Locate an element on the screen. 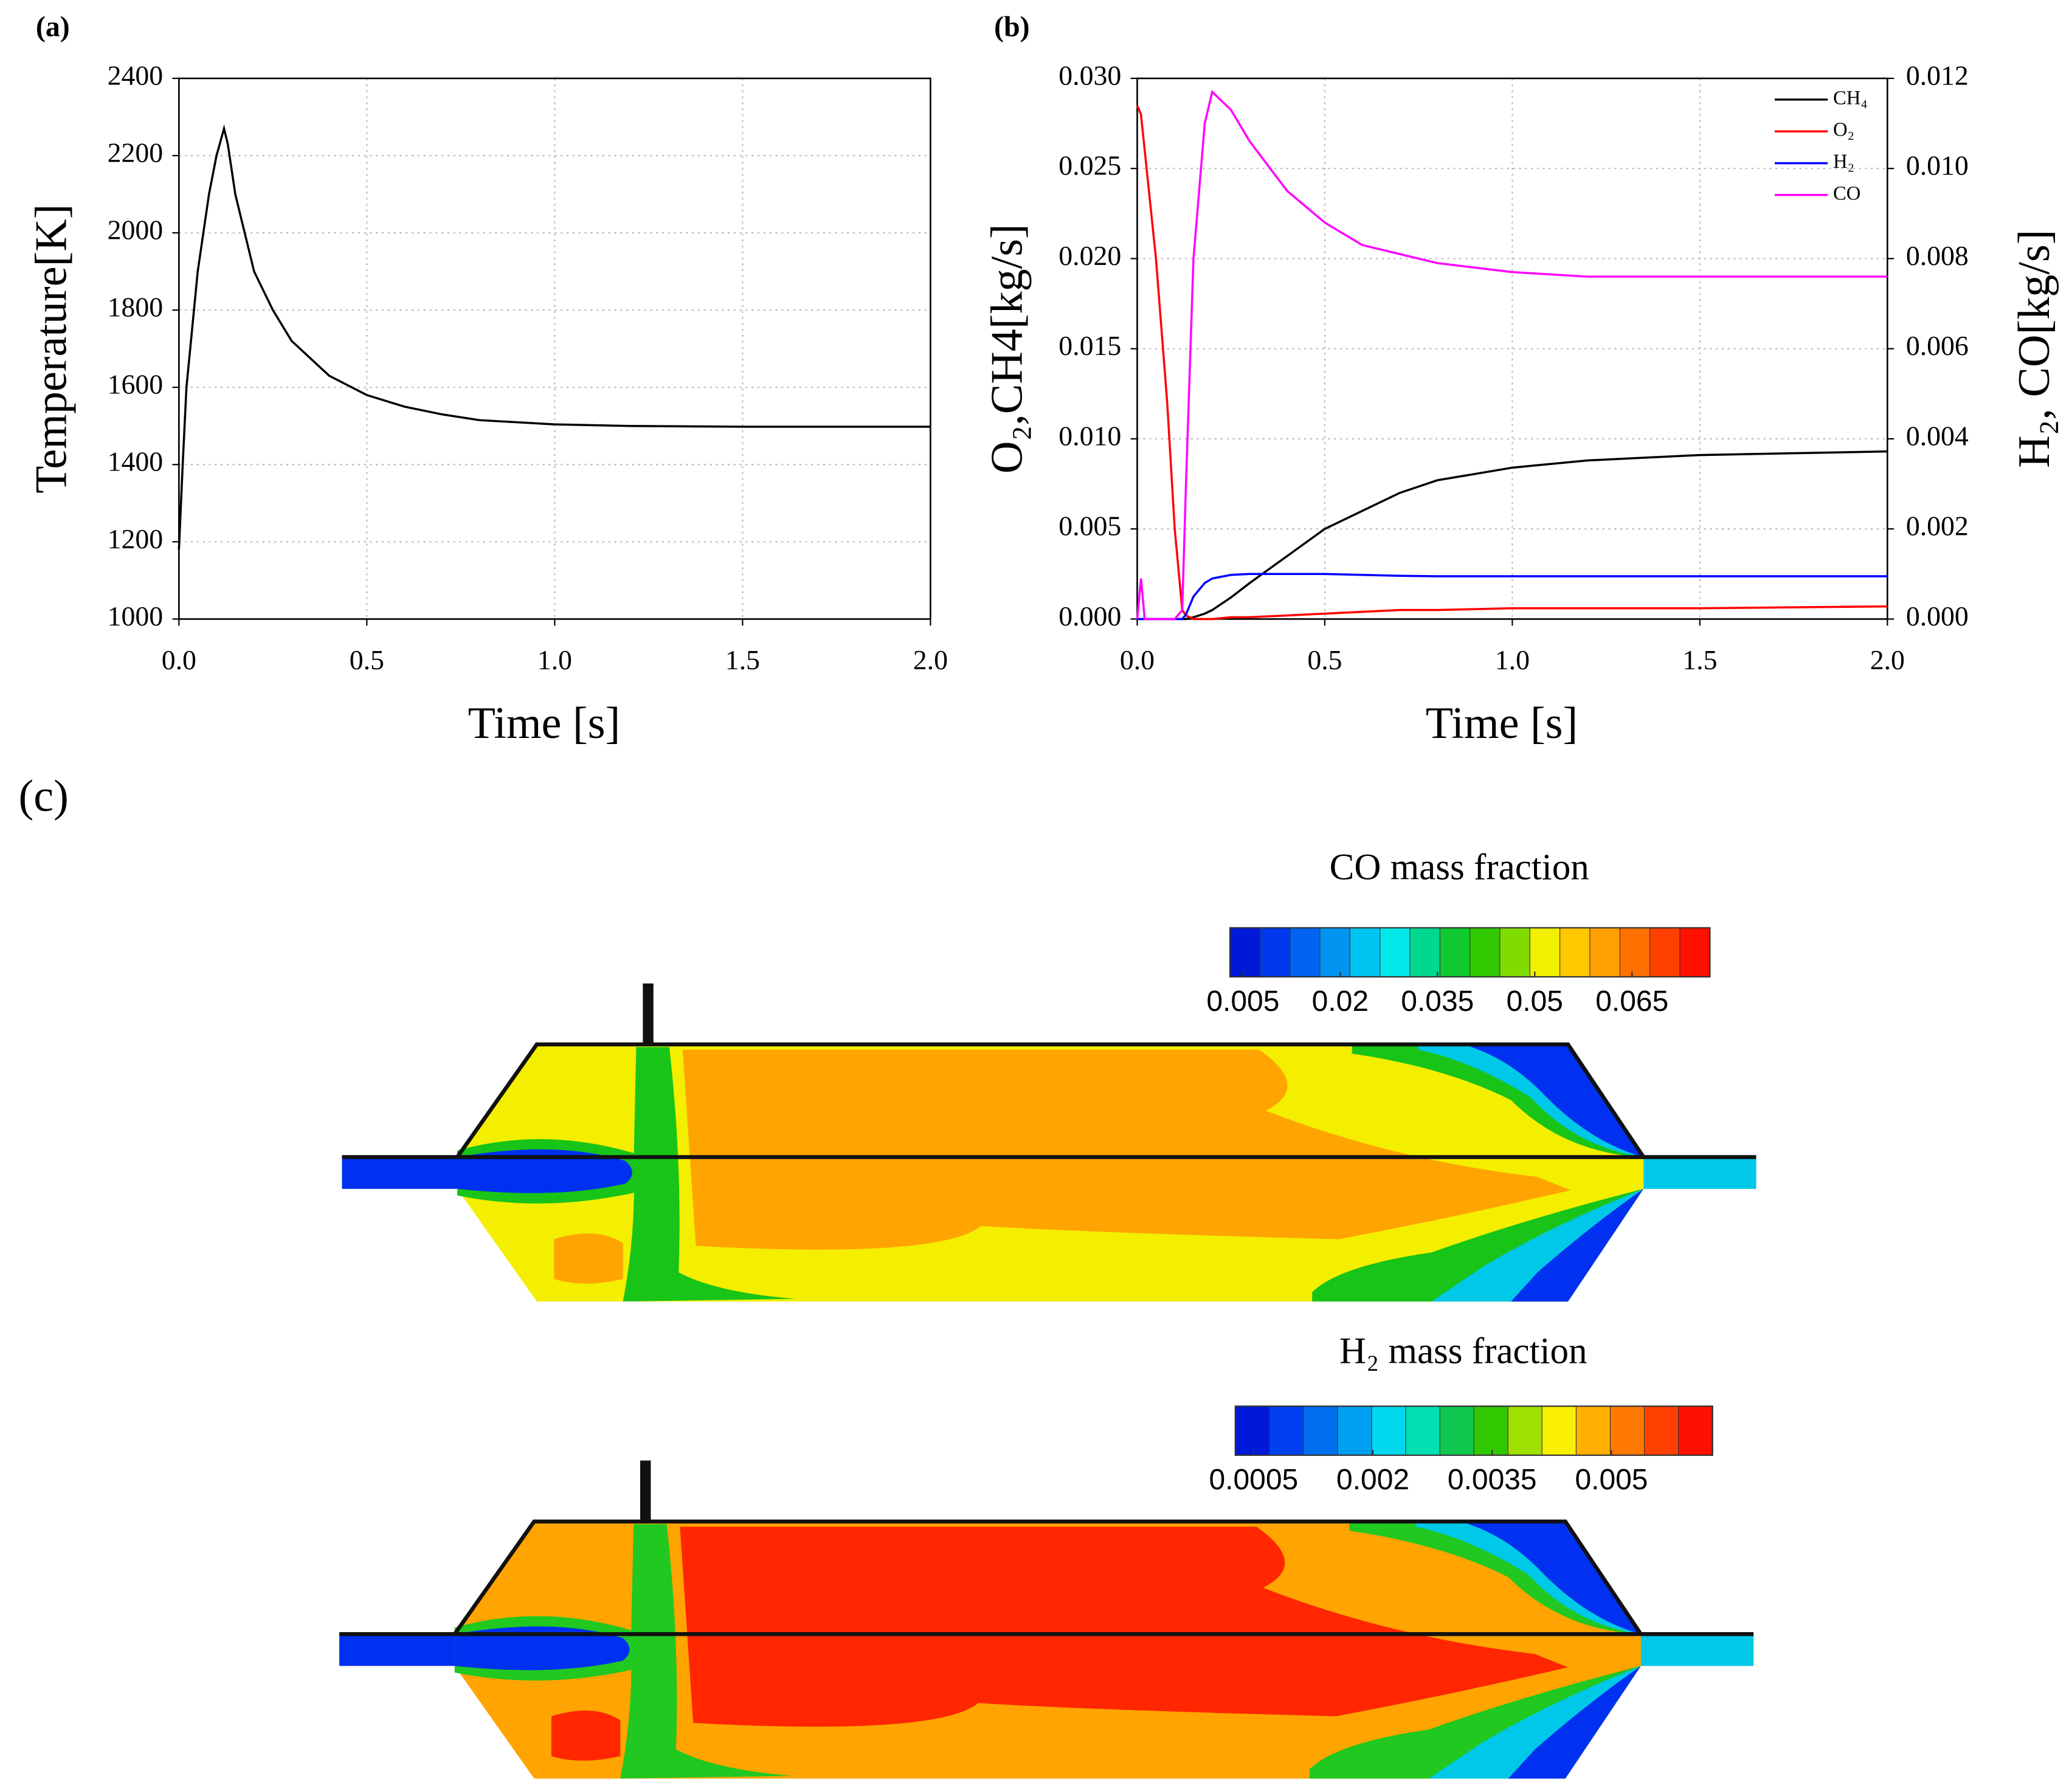 The image size is (2069, 1792). y2-tick-label: 0.006 is located at coordinates (1938, 346).